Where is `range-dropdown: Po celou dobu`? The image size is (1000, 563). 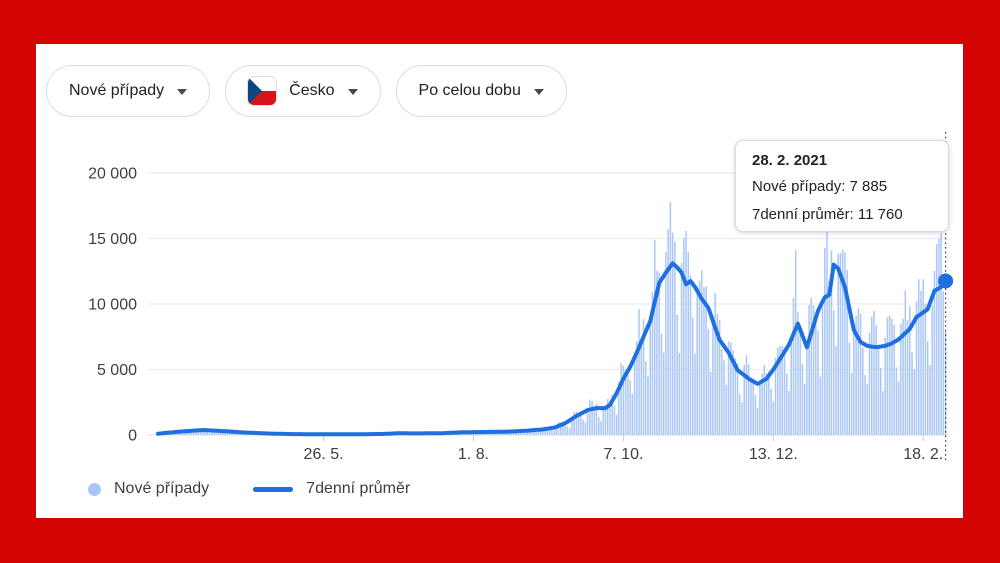 range-dropdown: Po celou dobu is located at coordinates (481, 91).